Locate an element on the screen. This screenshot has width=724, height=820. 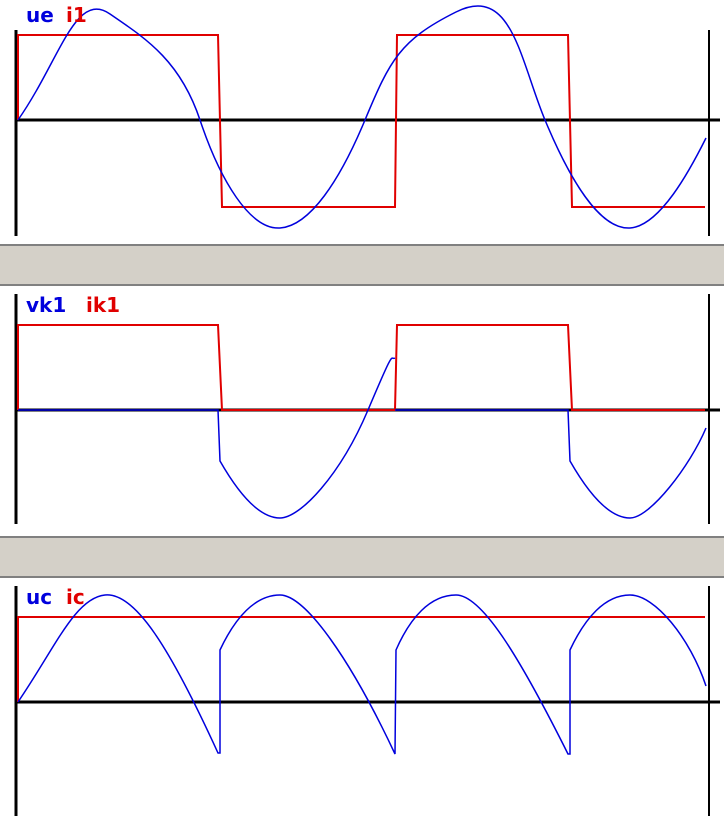
label-ic: ic is located at coordinates (75, 597).